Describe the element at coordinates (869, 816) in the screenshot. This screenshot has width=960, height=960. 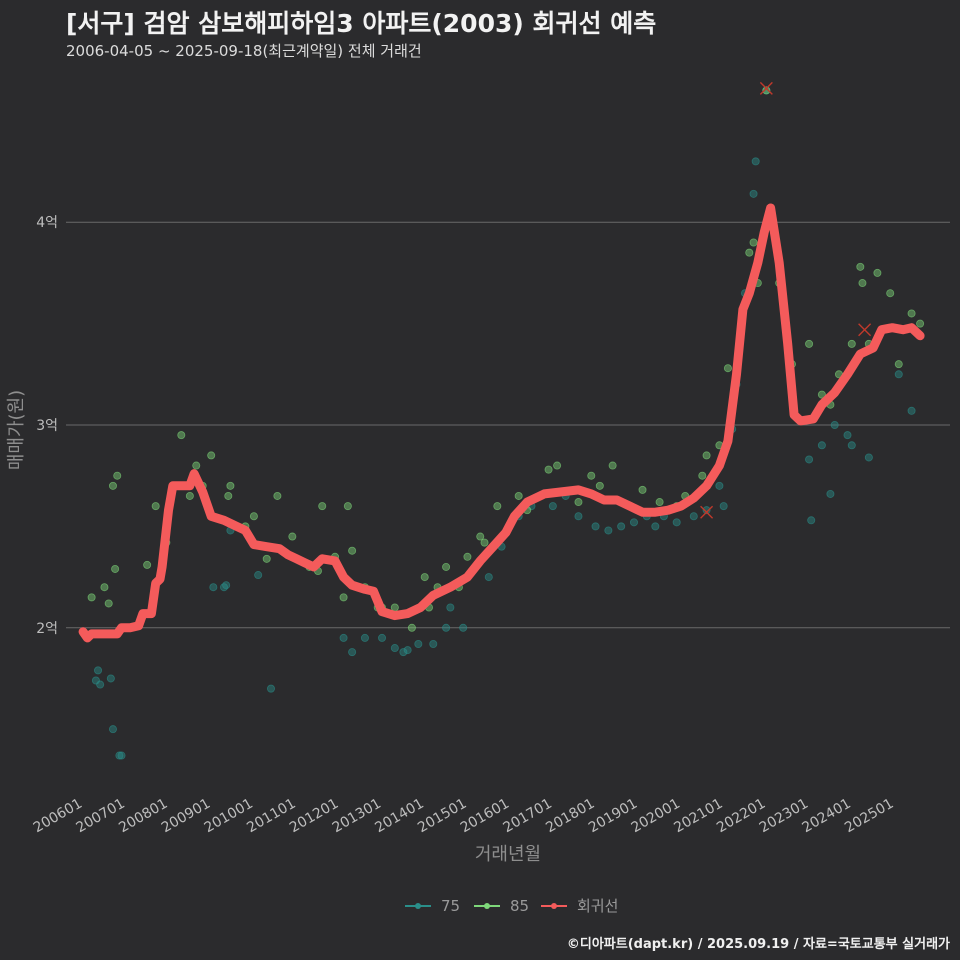
I see `x-tick-label: 202501` at that location.